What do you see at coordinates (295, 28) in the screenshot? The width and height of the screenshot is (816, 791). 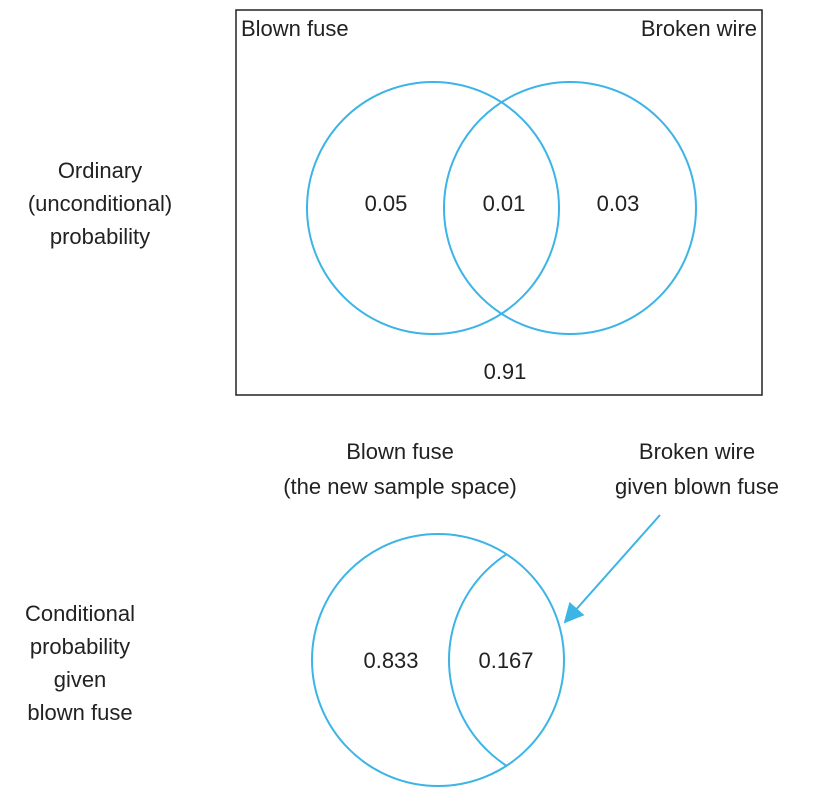 I see `set-label: Blown fuse` at bounding box center [295, 28].